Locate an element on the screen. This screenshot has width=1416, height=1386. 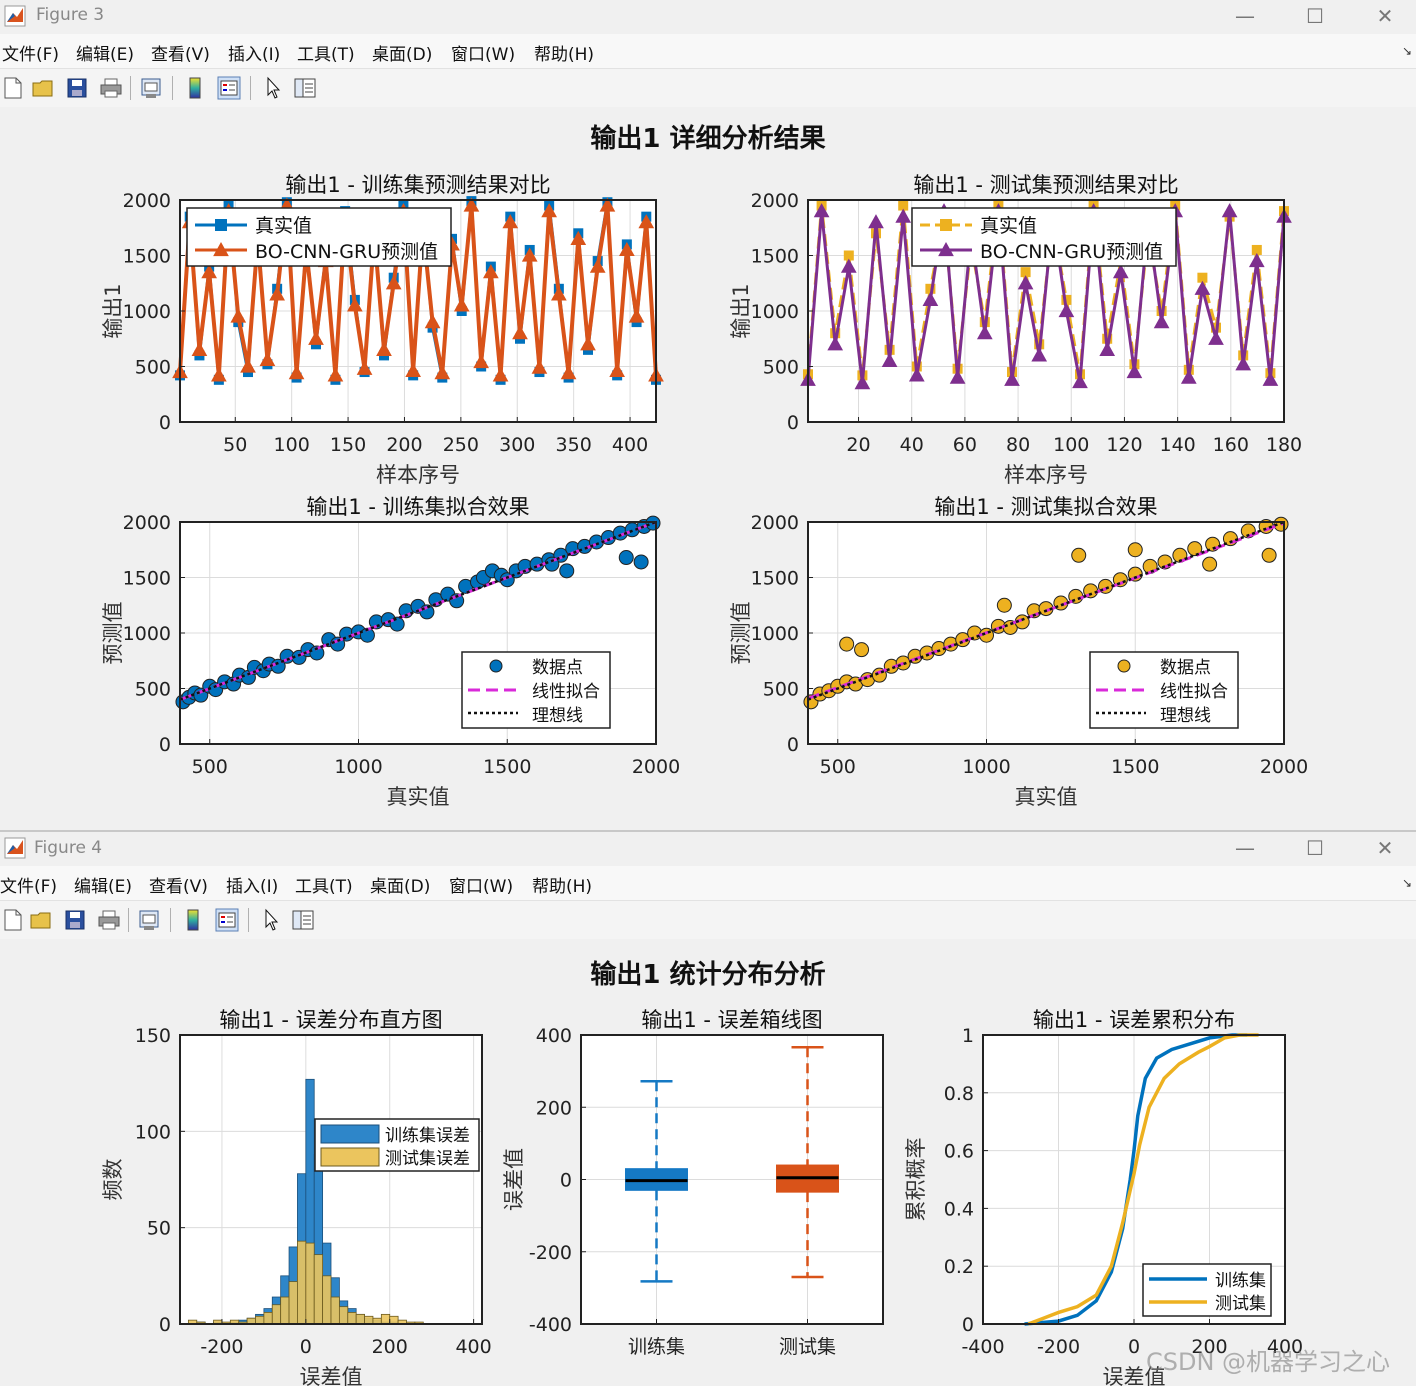
x-tick-label: 50 is located at coordinates (235, 445).